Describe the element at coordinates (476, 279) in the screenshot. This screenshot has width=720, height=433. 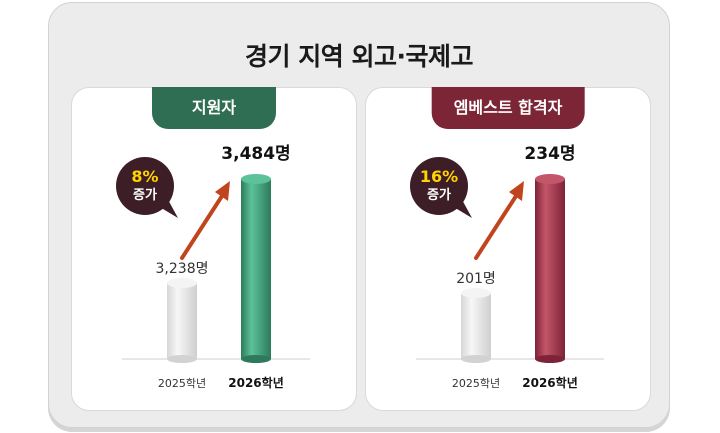
I see `value-label-2025: 201명` at that location.